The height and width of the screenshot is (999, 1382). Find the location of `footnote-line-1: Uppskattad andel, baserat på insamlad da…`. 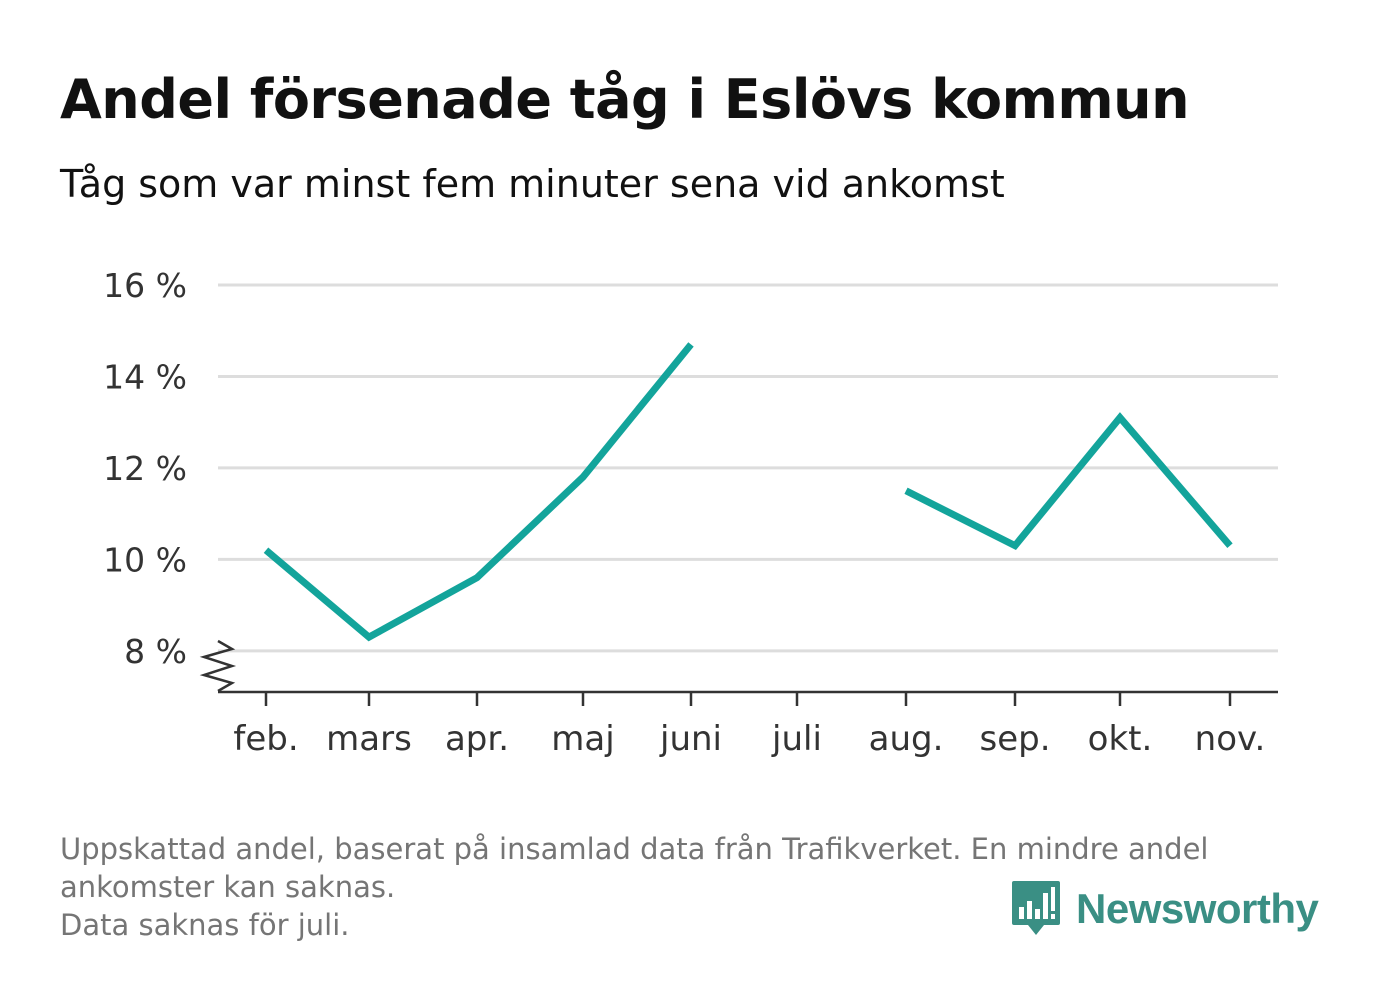

footnote-line-1: Uppskattad andel, baserat på insamlad da… is located at coordinates (634, 849).